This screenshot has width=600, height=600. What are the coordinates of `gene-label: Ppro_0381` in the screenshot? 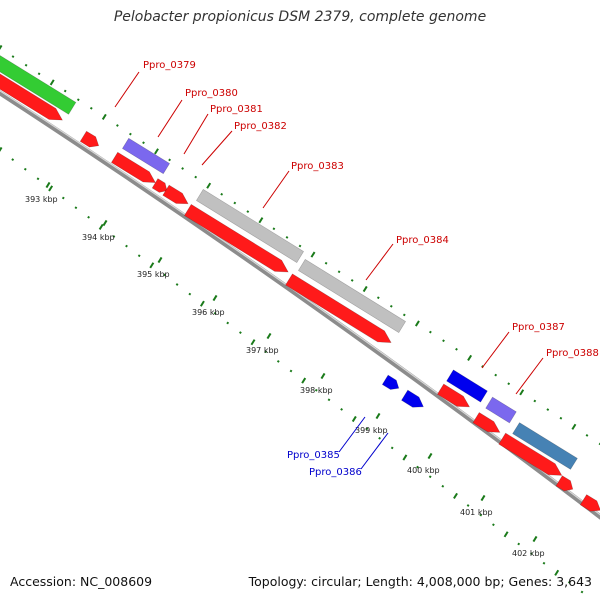 It's located at (236, 109).